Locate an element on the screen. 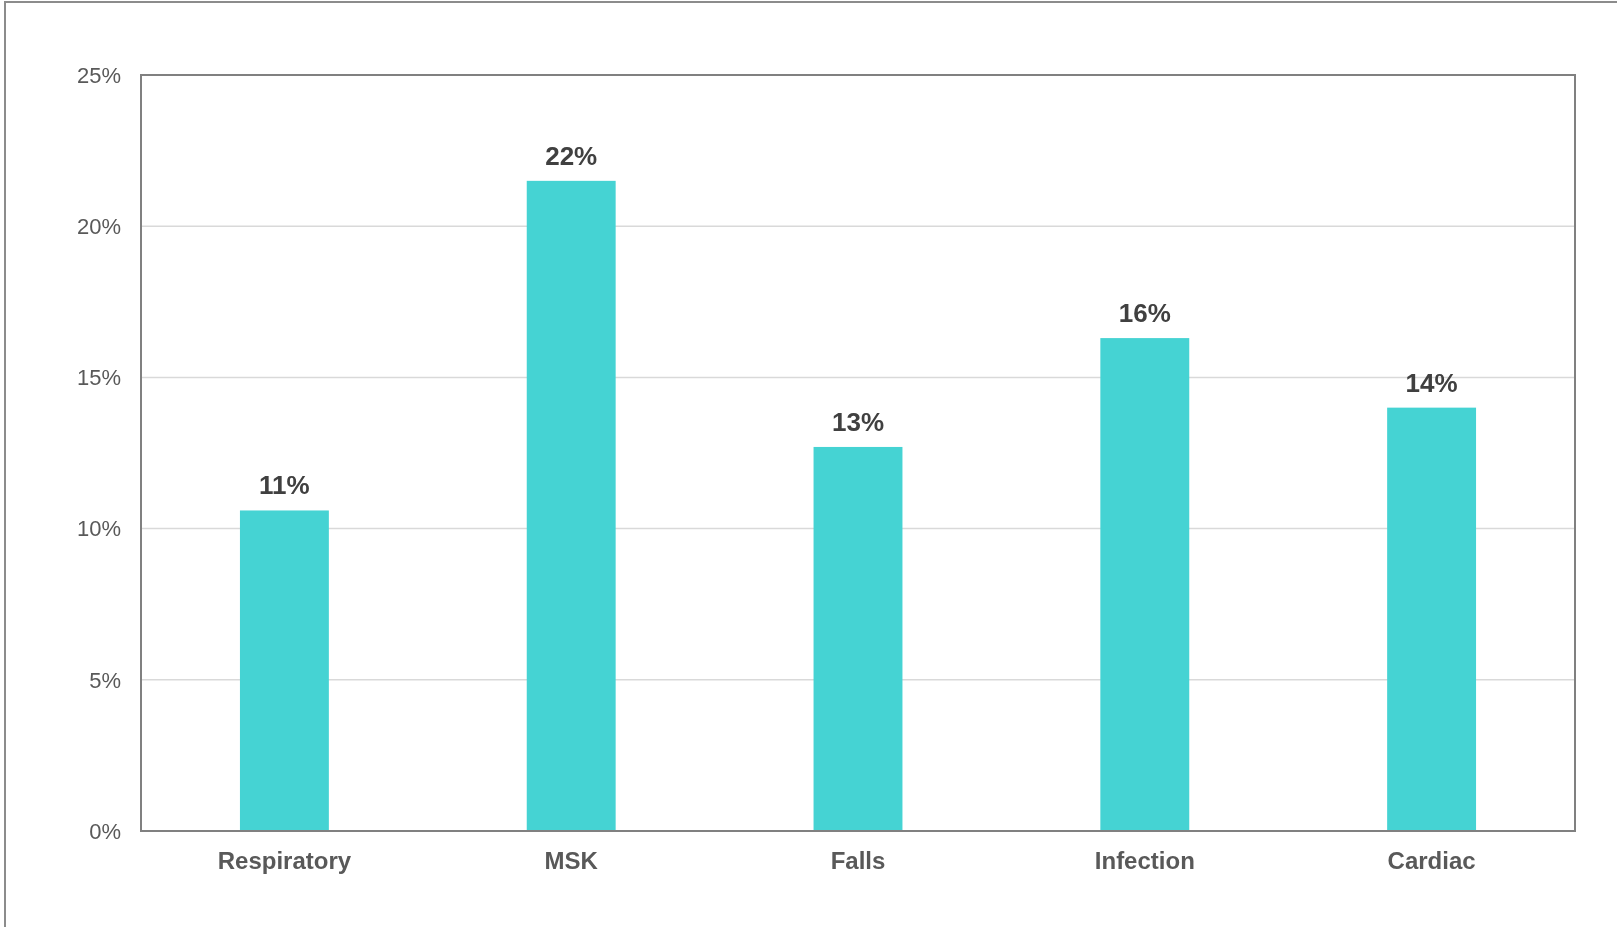 This screenshot has height=927, width=1617. y-tick-label: 5% is located at coordinates (105, 680).